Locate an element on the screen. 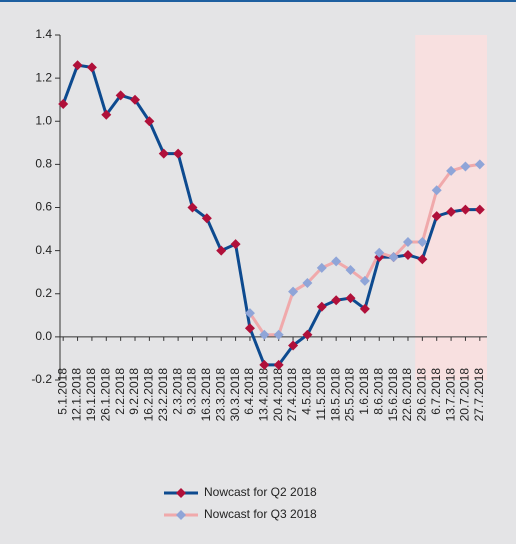  x-tick-label: 6.4.2018 is located at coordinates (249, 391).